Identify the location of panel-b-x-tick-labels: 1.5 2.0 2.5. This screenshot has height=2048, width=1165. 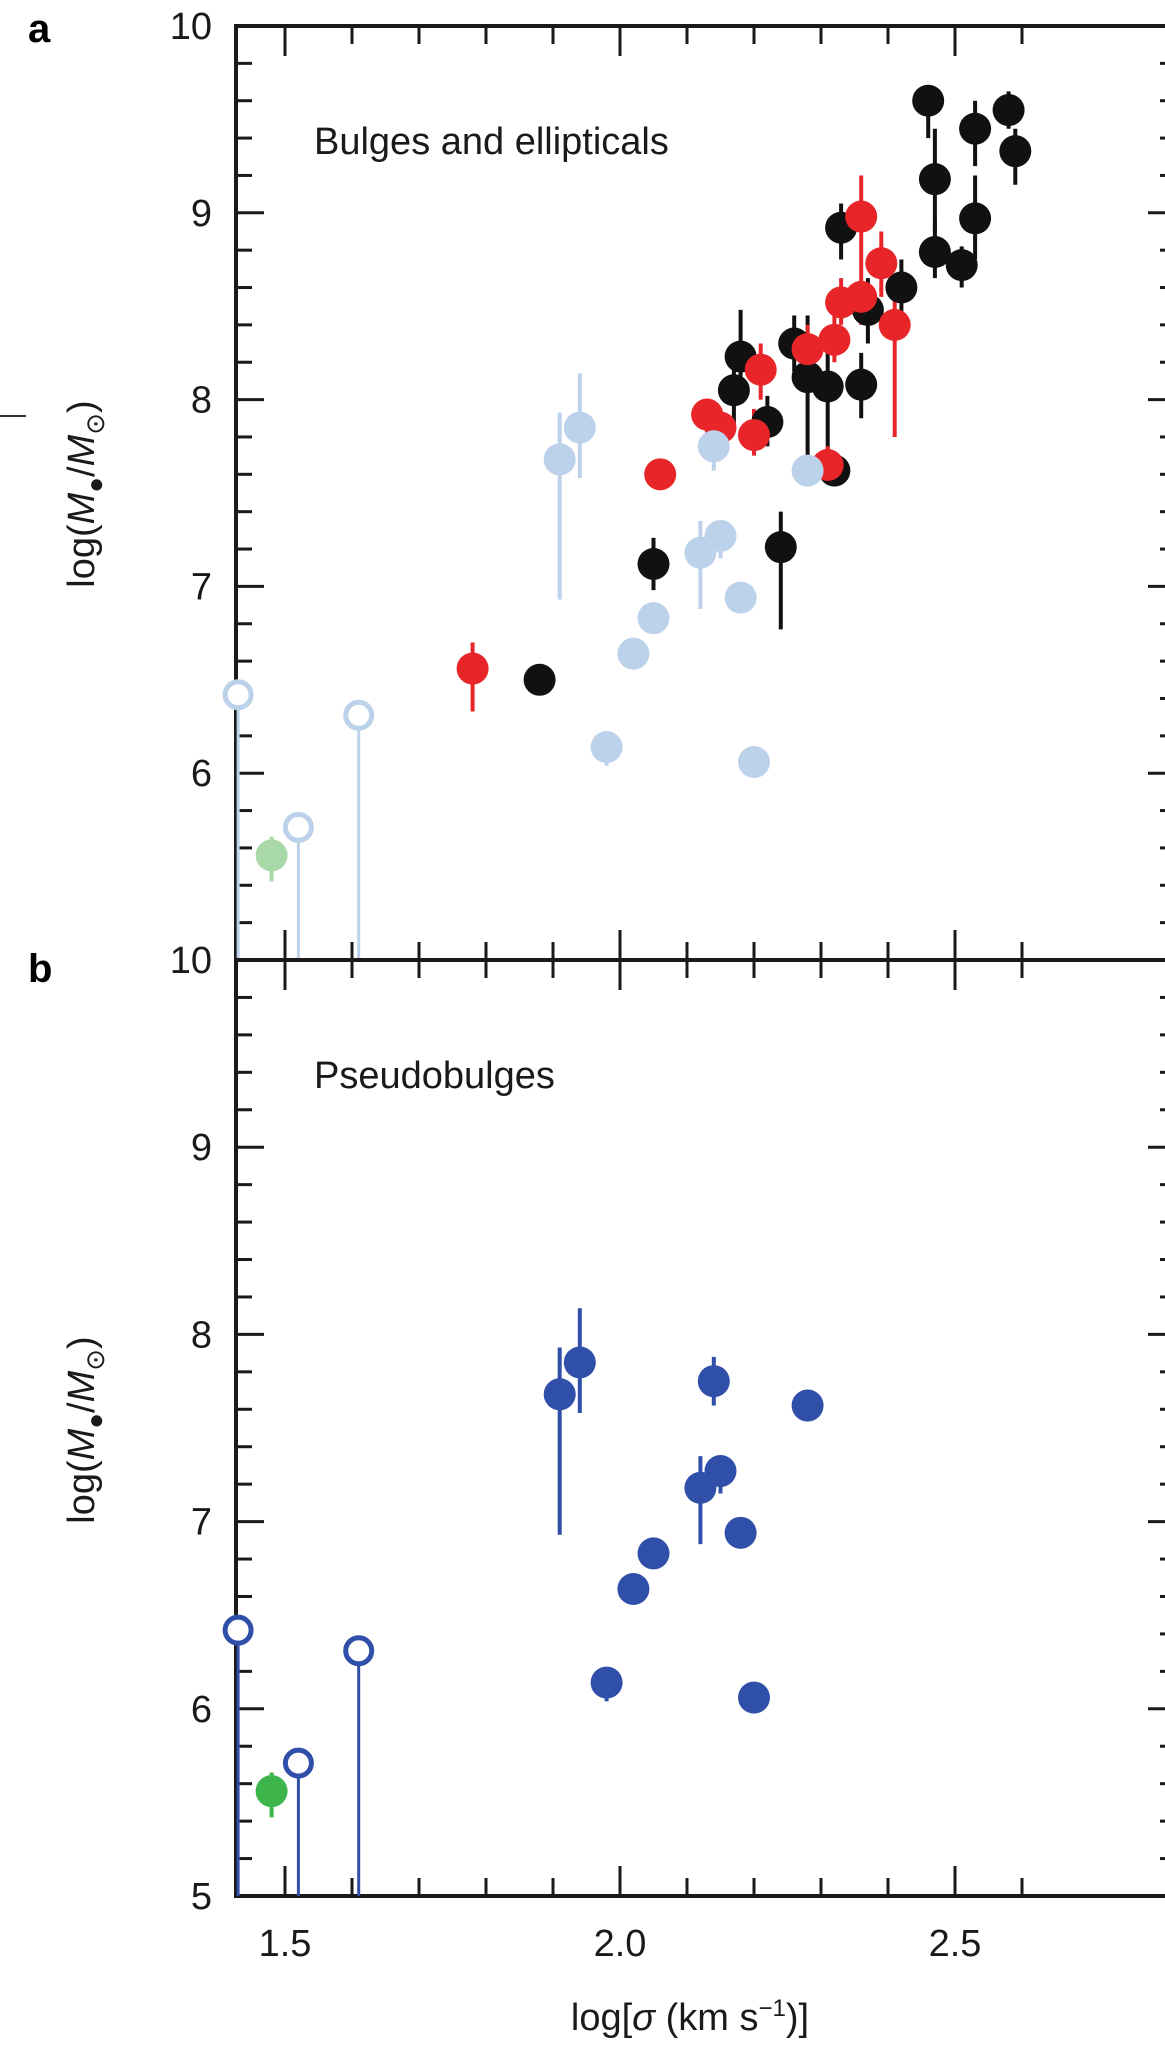
(620, 1944).